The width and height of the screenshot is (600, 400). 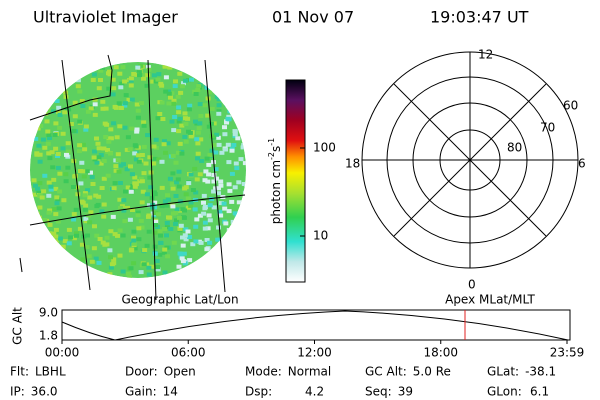 I want to click on ring-label: 60, so click(x=570, y=106).